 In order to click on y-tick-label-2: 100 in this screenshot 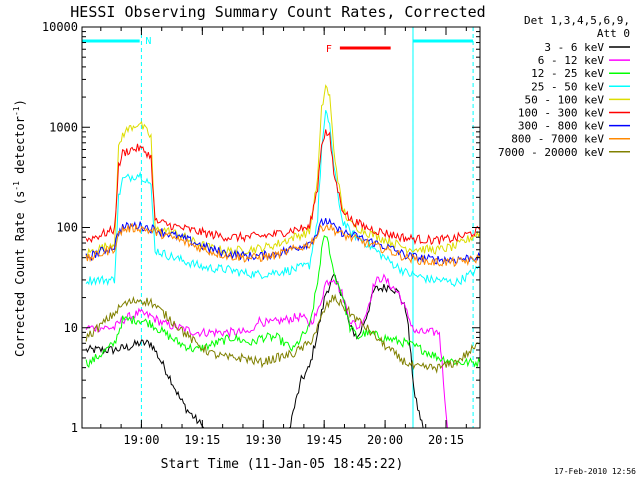, I will do `click(67, 228)`.